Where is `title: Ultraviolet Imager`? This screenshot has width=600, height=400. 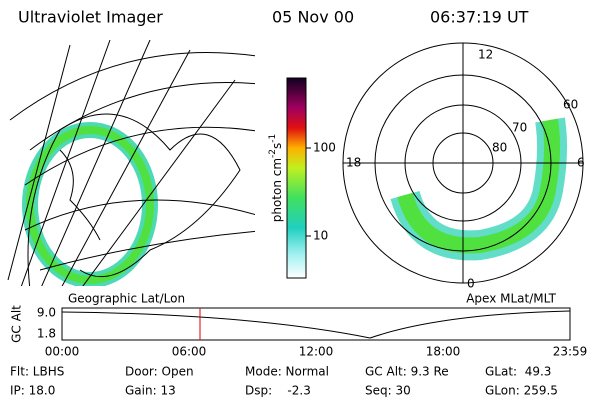
title: Ultraviolet Imager is located at coordinates (90, 17).